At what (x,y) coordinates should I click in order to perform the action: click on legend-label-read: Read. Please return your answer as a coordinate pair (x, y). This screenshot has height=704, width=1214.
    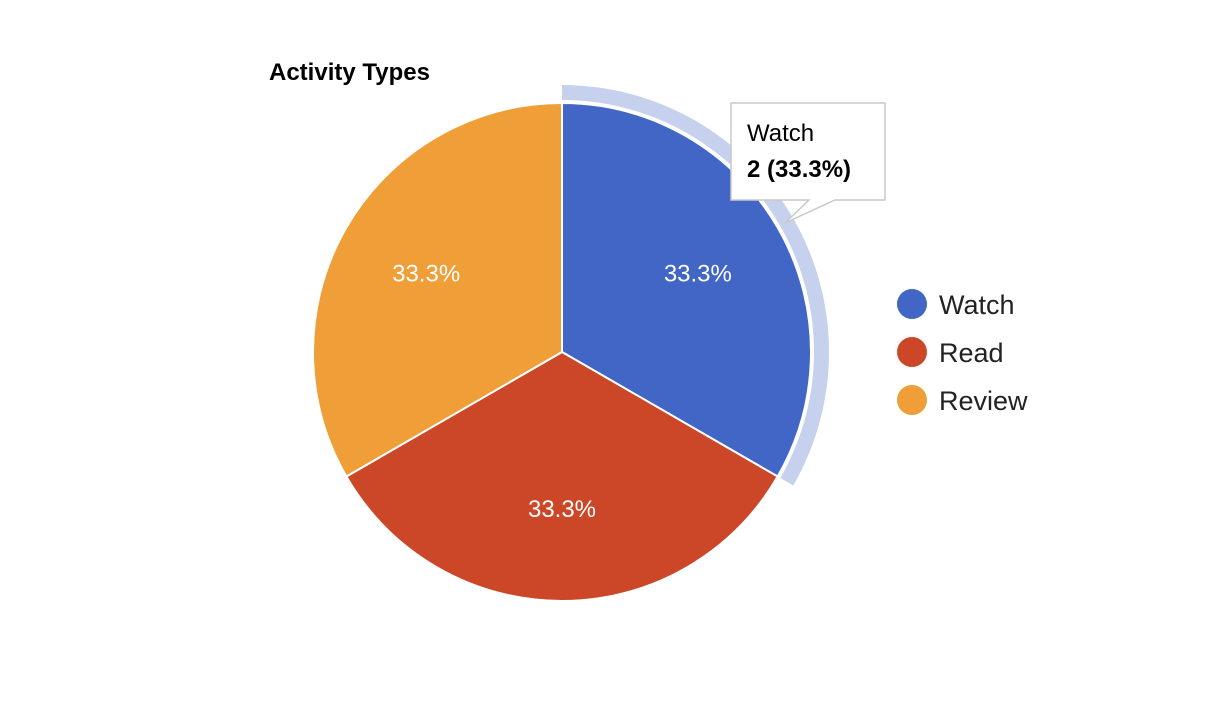
    Looking at the image, I should click on (971, 353).